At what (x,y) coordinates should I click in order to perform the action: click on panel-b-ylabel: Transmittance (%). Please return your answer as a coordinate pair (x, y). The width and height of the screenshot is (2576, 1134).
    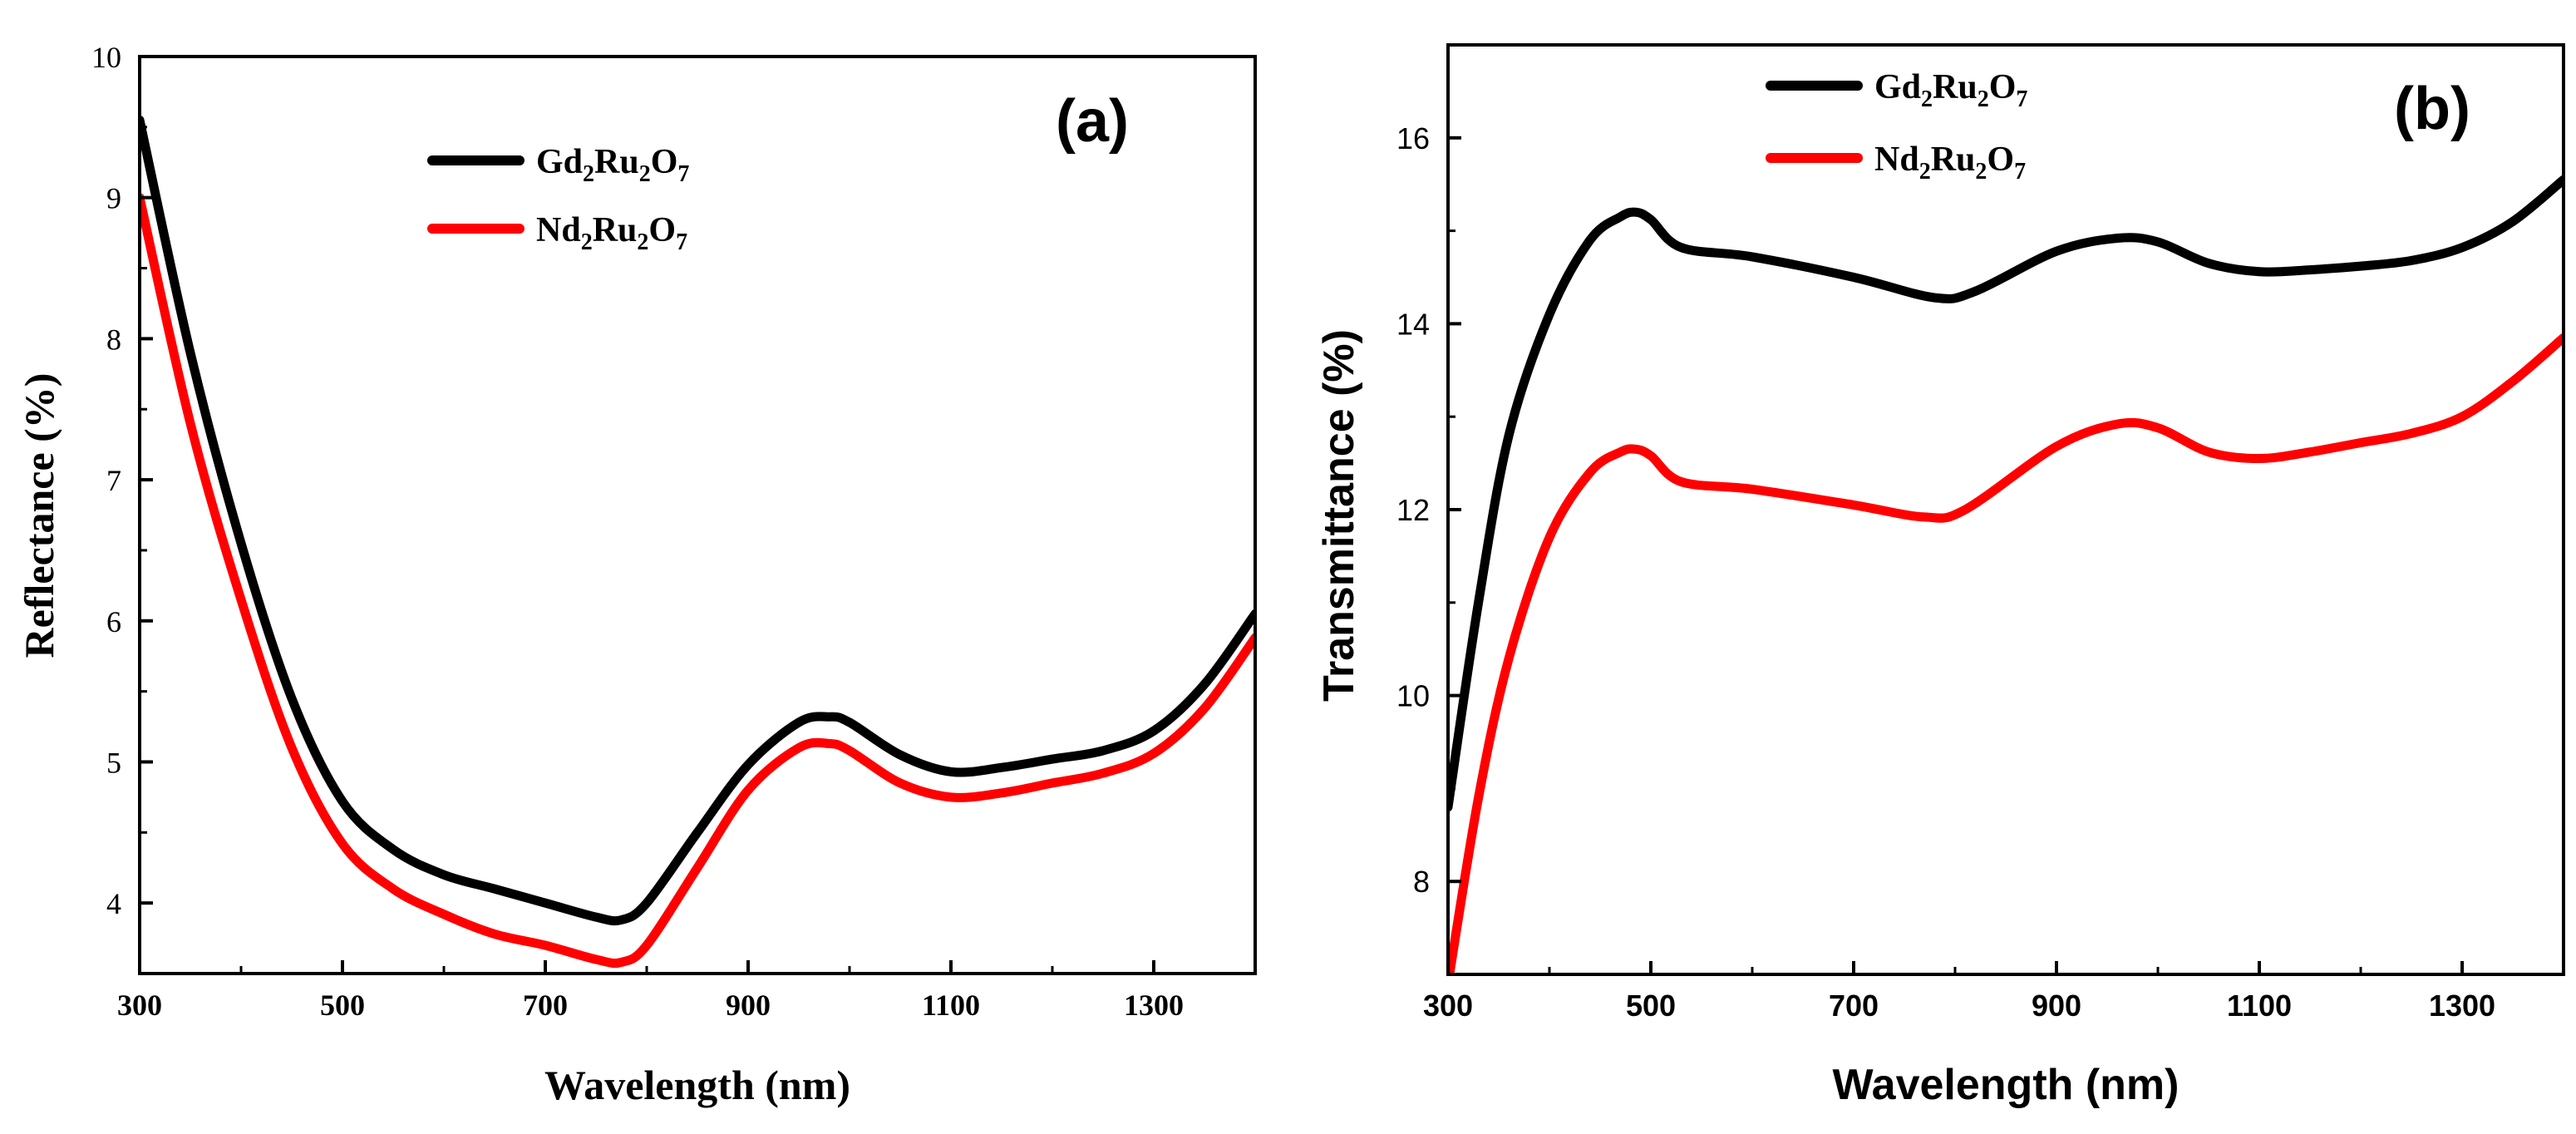
    Looking at the image, I should click on (1339, 516).